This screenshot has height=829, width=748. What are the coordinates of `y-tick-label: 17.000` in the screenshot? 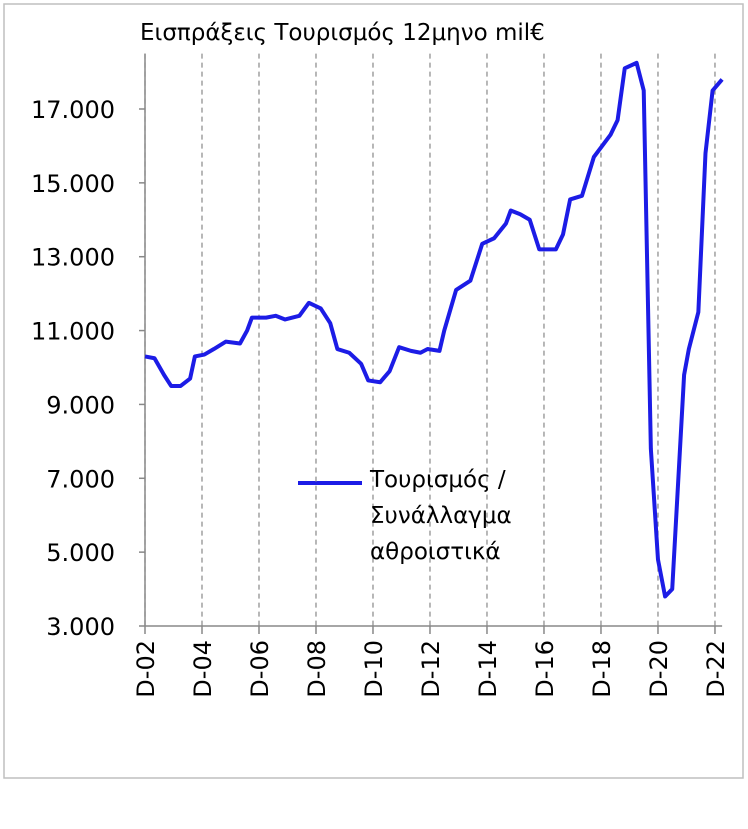 It's located at (73, 110).